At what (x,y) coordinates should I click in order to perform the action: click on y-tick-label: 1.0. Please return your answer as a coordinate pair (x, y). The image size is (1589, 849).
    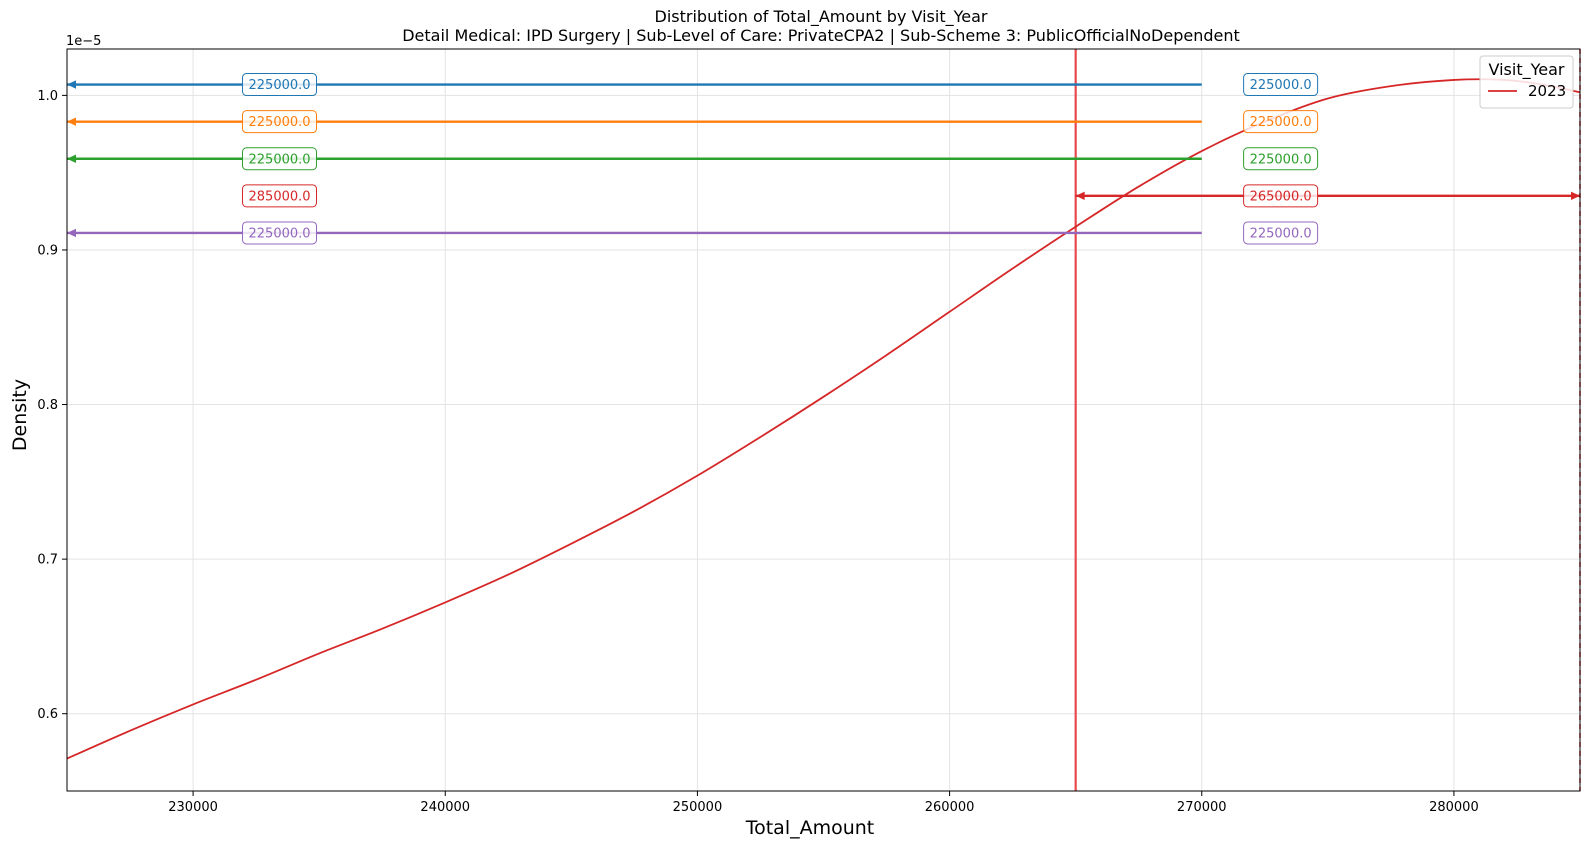
    Looking at the image, I should click on (47, 96).